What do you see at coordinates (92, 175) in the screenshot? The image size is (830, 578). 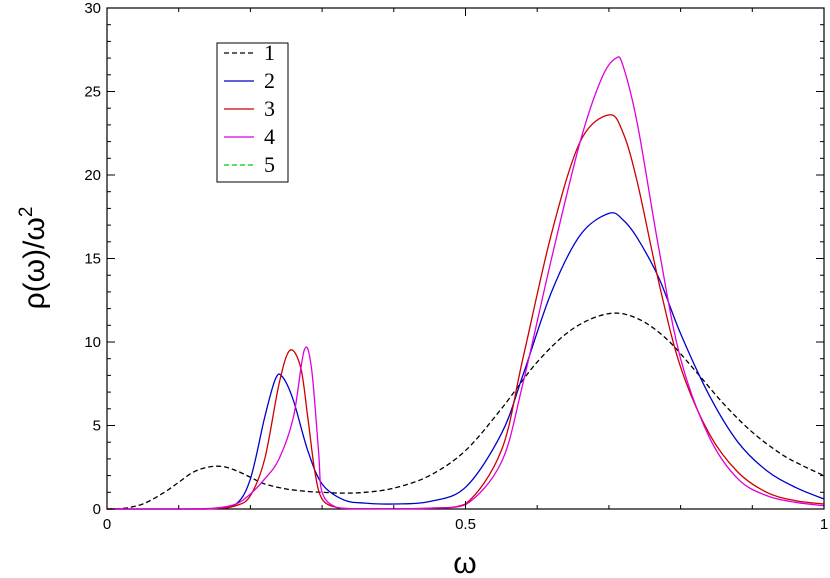 I see `y-tick-label: 20` at bounding box center [92, 175].